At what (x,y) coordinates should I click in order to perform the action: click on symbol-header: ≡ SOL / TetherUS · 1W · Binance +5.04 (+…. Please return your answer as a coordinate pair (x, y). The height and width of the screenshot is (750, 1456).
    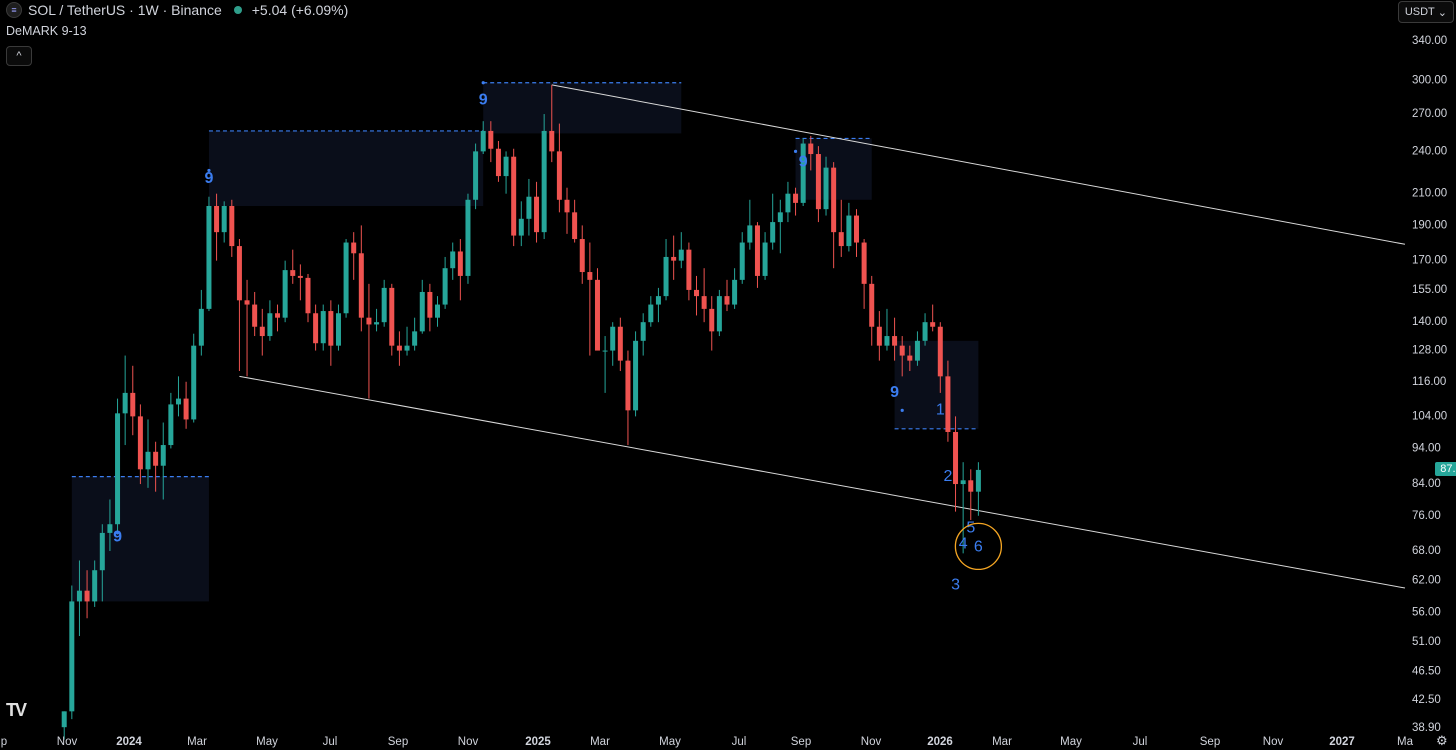
    Looking at the image, I should click on (174, 10).